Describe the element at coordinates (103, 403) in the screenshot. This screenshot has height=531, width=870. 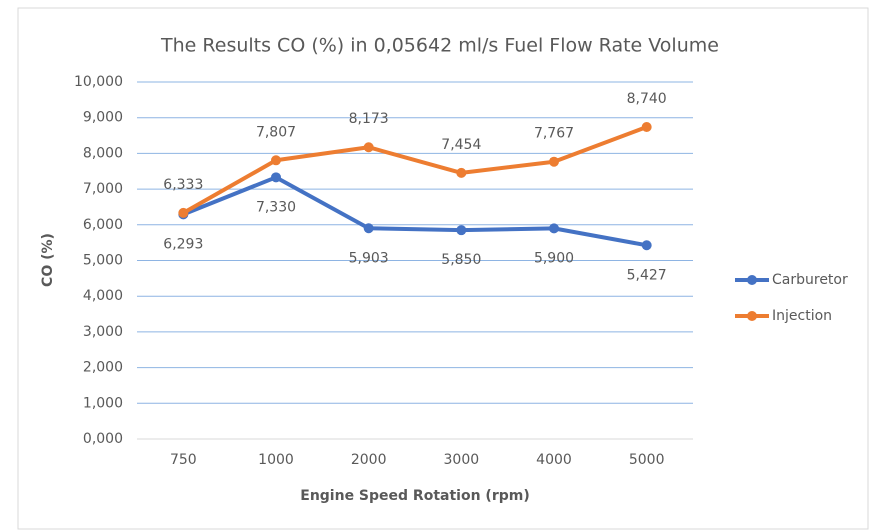
I see `y-tick-label: 1,000` at that location.